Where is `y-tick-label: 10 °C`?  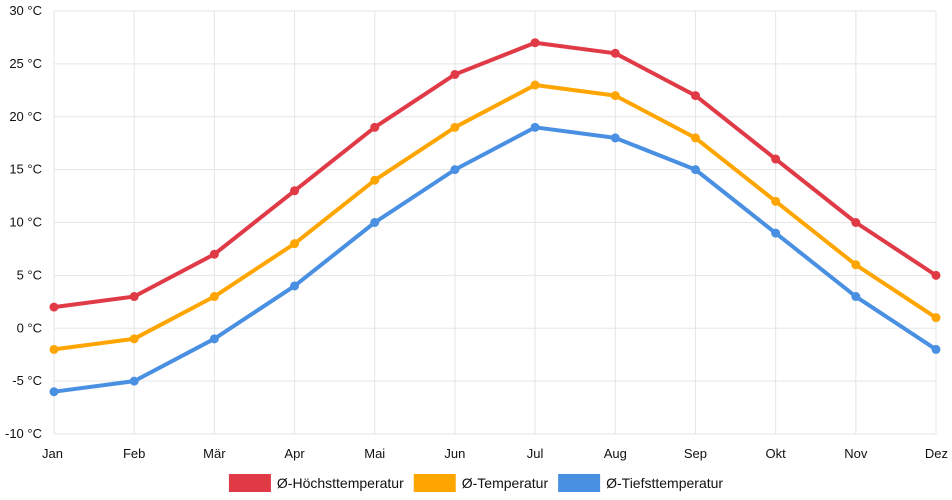
y-tick-label: 10 °C is located at coordinates (25, 222).